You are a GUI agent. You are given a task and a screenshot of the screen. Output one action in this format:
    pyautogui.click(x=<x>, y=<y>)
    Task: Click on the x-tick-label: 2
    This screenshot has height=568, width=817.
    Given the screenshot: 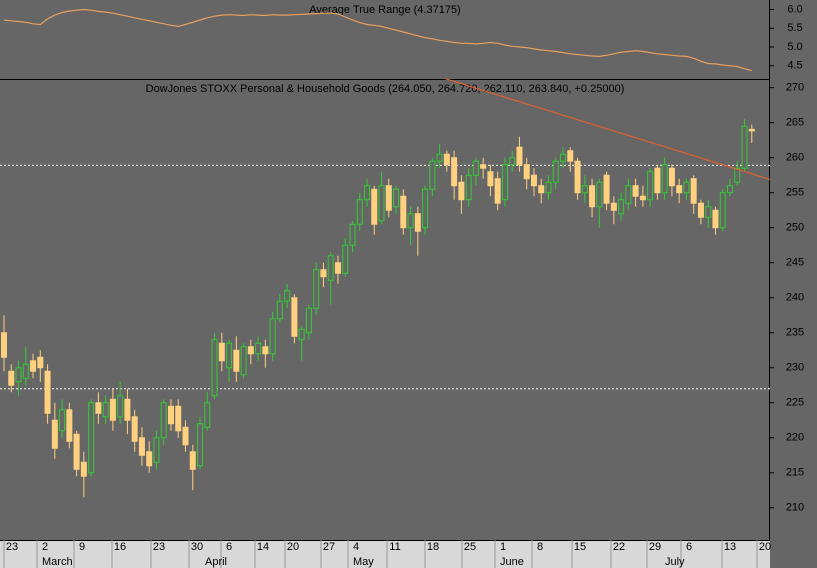 What is the action you would take?
    pyautogui.click(x=45, y=547)
    